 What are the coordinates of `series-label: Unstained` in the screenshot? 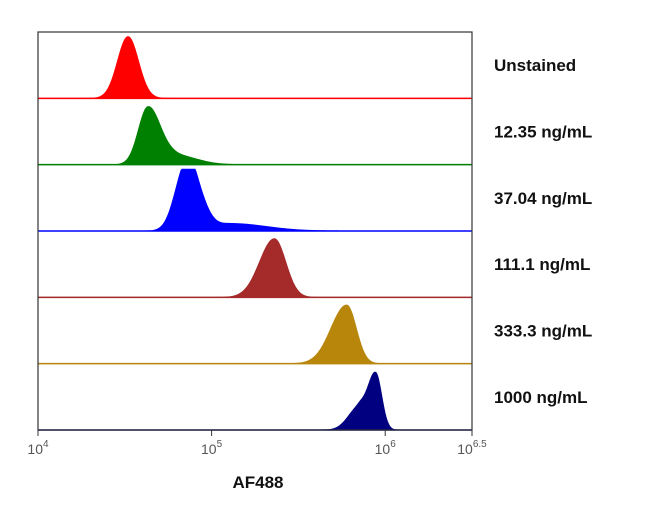 It's located at (535, 65).